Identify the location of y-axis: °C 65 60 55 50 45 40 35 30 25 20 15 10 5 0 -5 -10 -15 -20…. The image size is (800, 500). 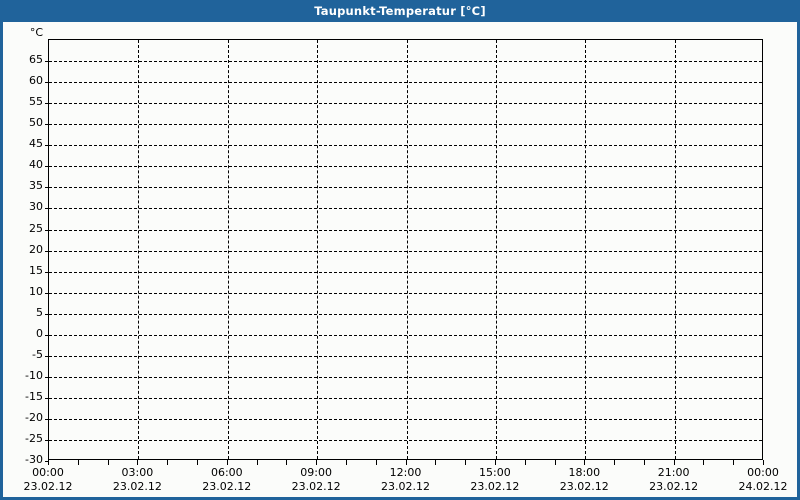
(23, 246).